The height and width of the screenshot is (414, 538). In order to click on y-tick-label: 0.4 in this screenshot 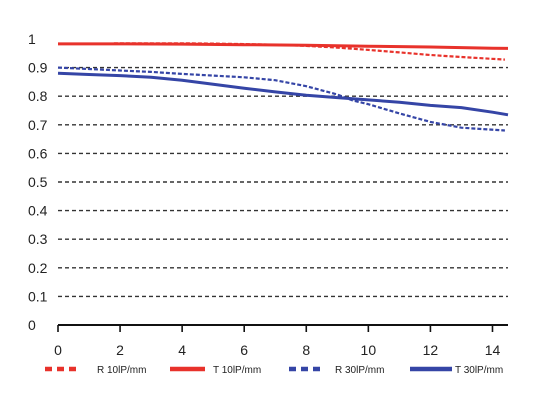, I will do `click(38, 211)`.